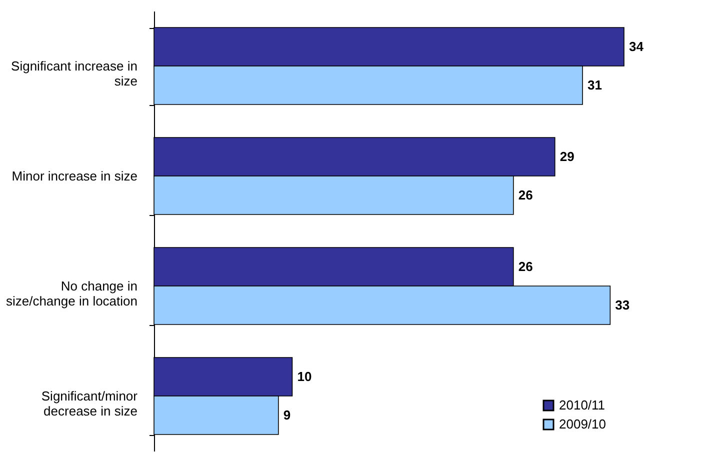  I want to click on data-label: 10, so click(304, 376).